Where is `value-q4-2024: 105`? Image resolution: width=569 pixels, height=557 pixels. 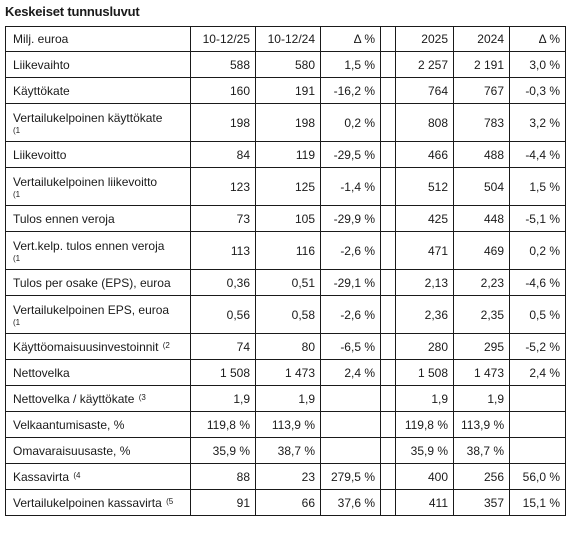
value-q4-2024: 105 is located at coordinates (288, 219).